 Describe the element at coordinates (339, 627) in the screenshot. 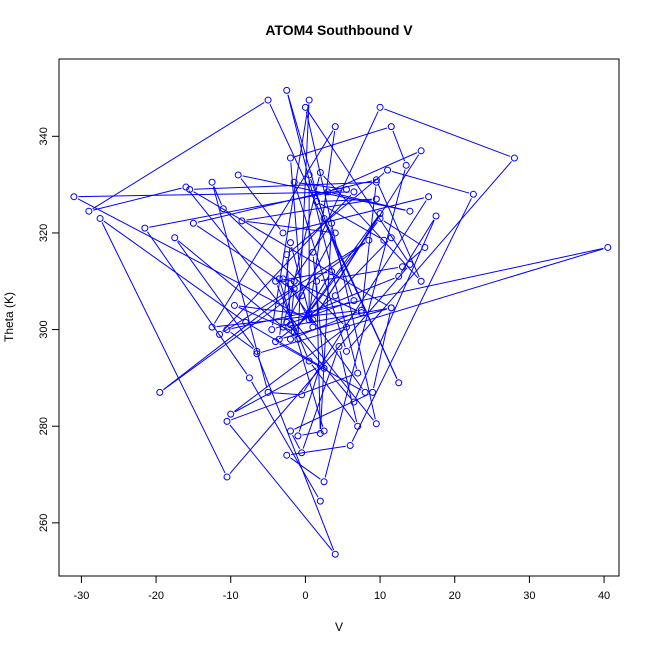

I see `x-axis-label: V` at that location.